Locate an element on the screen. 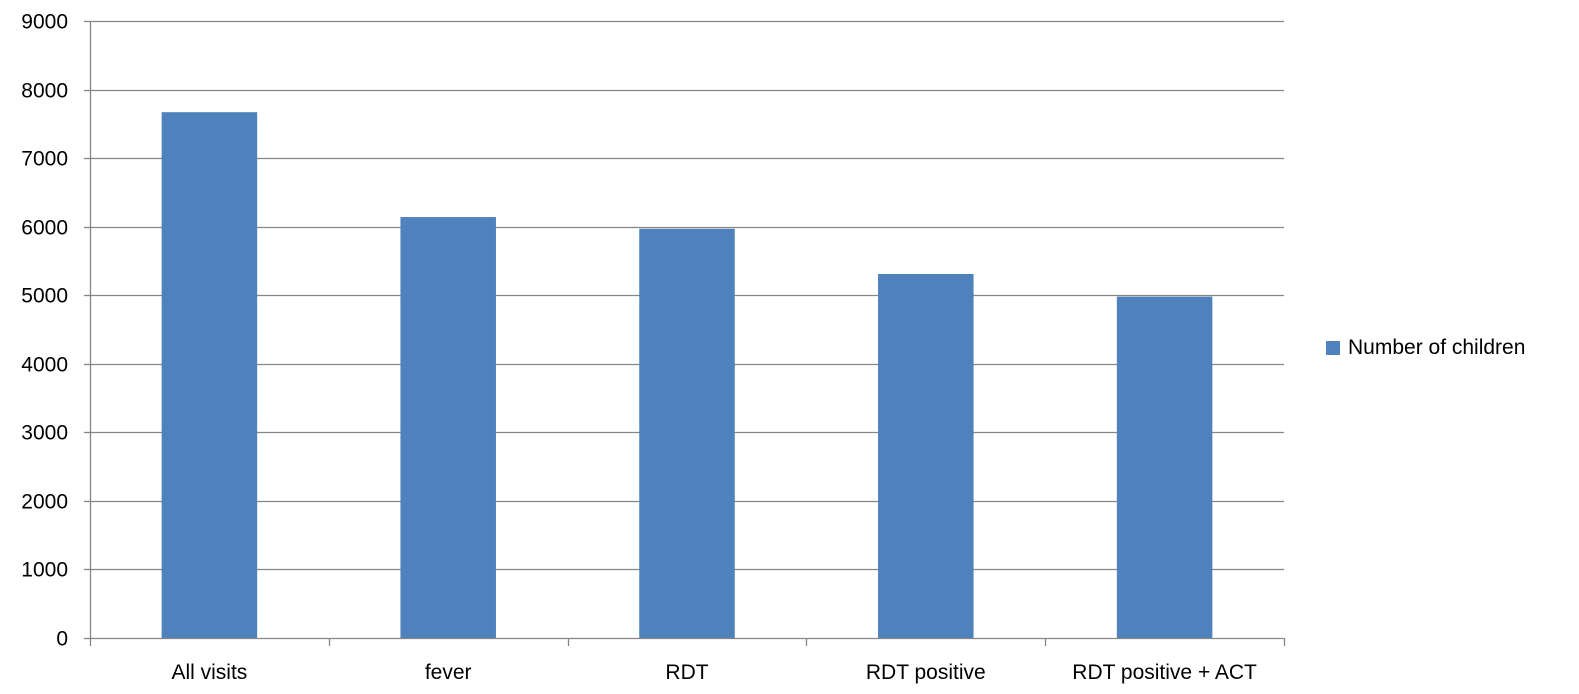 Image resolution: width=1579 pixels, height=694 pixels. legend-label: Number of children is located at coordinates (1437, 347).